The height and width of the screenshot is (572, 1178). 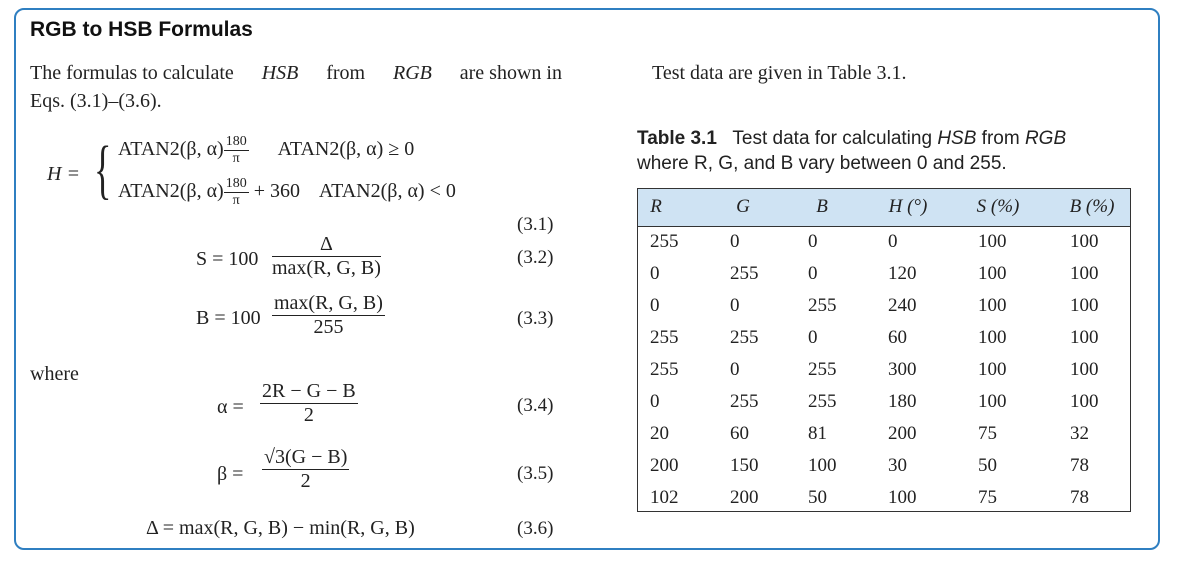 What do you see at coordinates (96, 101) in the screenshot?
I see `intro-line-2: Eqs. (3.1)–(3.6).` at bounding box center [96, 101].